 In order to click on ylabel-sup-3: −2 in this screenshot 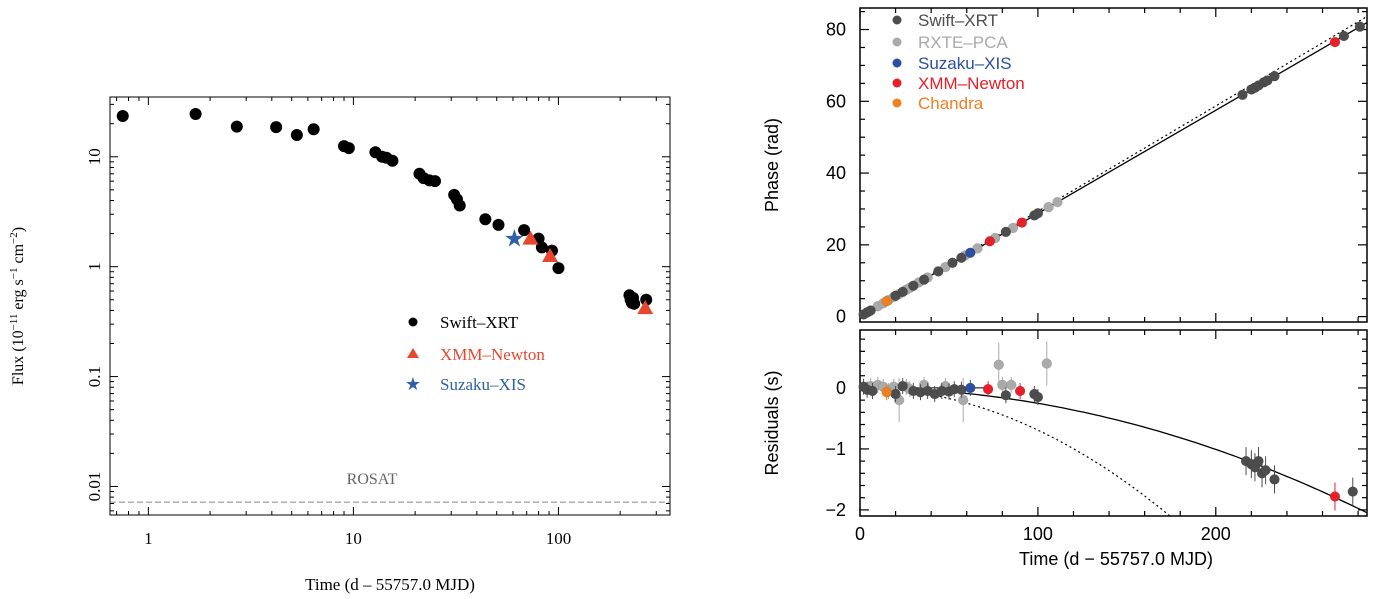, I will do `click(14, 238)`.